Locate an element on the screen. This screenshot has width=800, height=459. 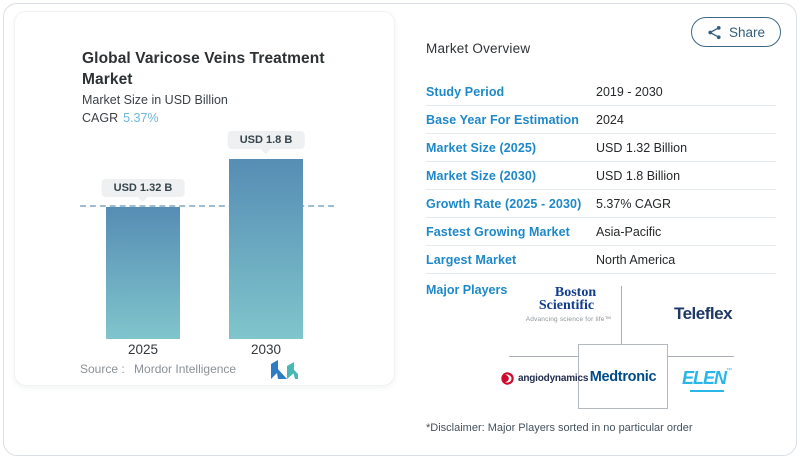
row-value: 2019 - 2030 is located at coordinates (629, 91).